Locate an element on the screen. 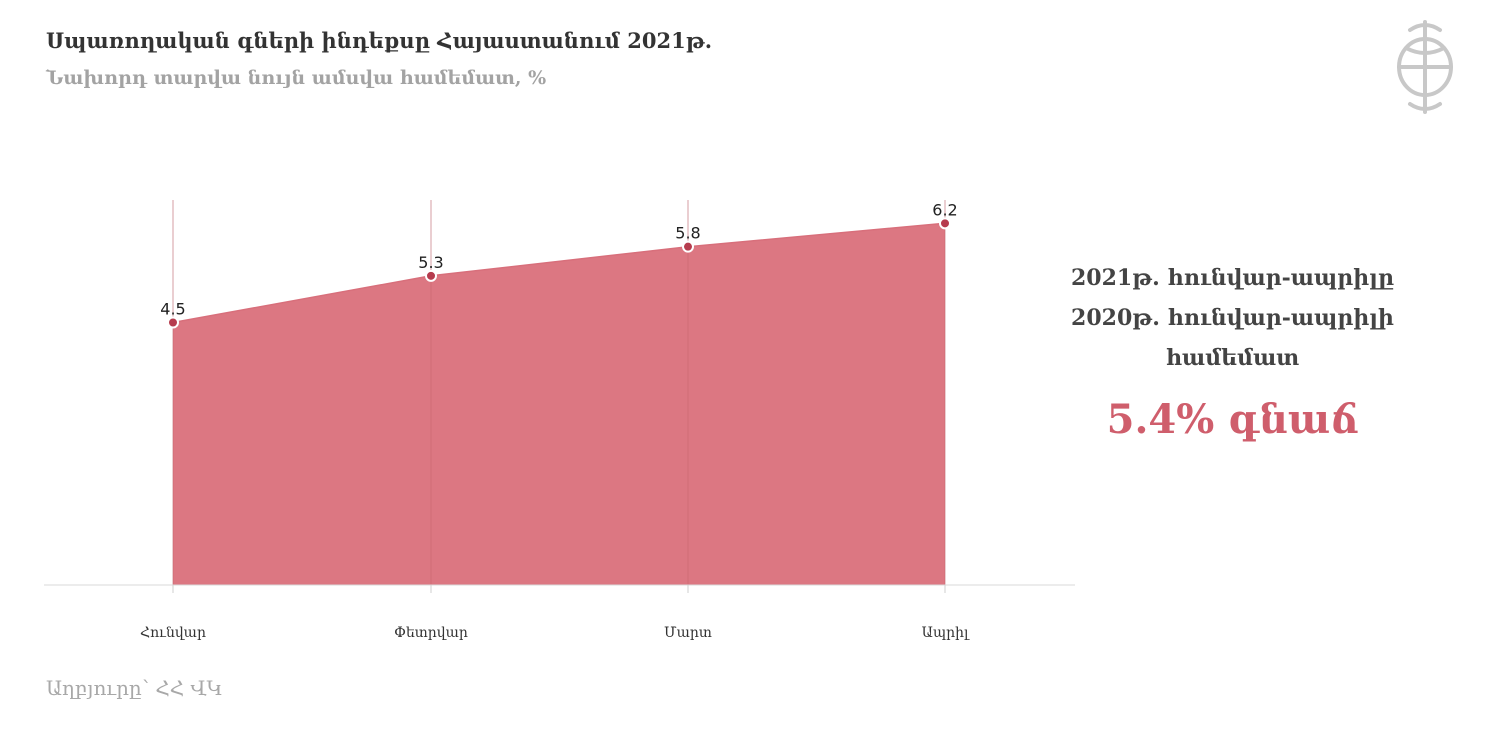 The height and width of the screenshot is (748, 1487). data-label: 6.2 is located at coordinates (944, 209).